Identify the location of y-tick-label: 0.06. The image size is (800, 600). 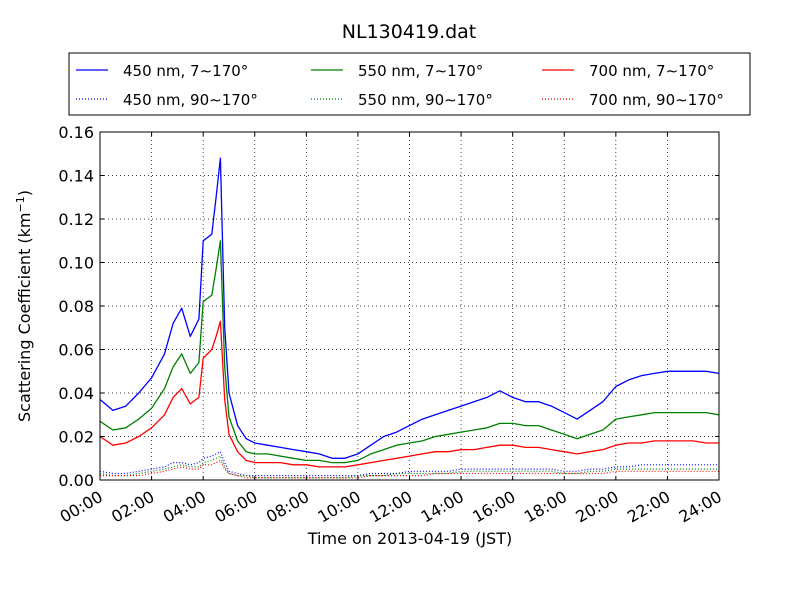
(76, 350).